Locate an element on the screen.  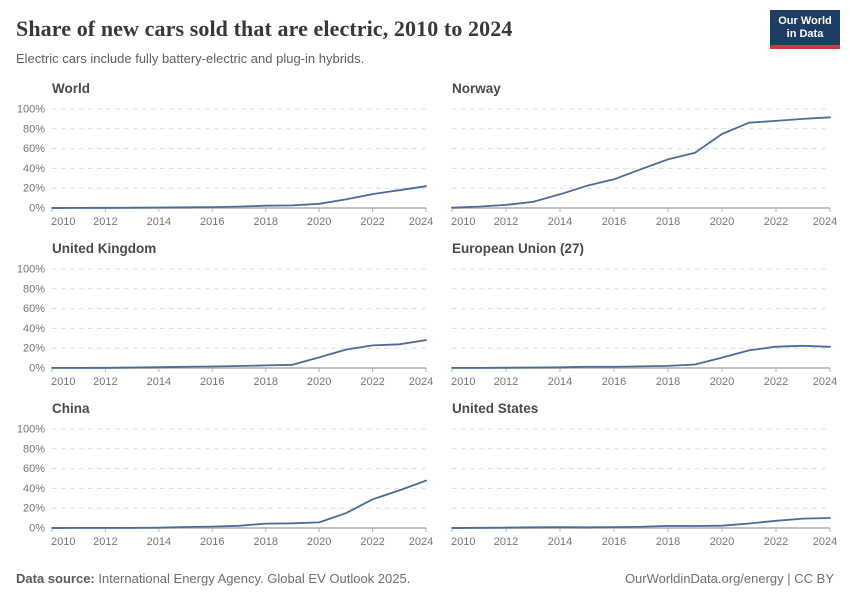
owid-logo: Our World in Data is located at coordinates (805, 29).